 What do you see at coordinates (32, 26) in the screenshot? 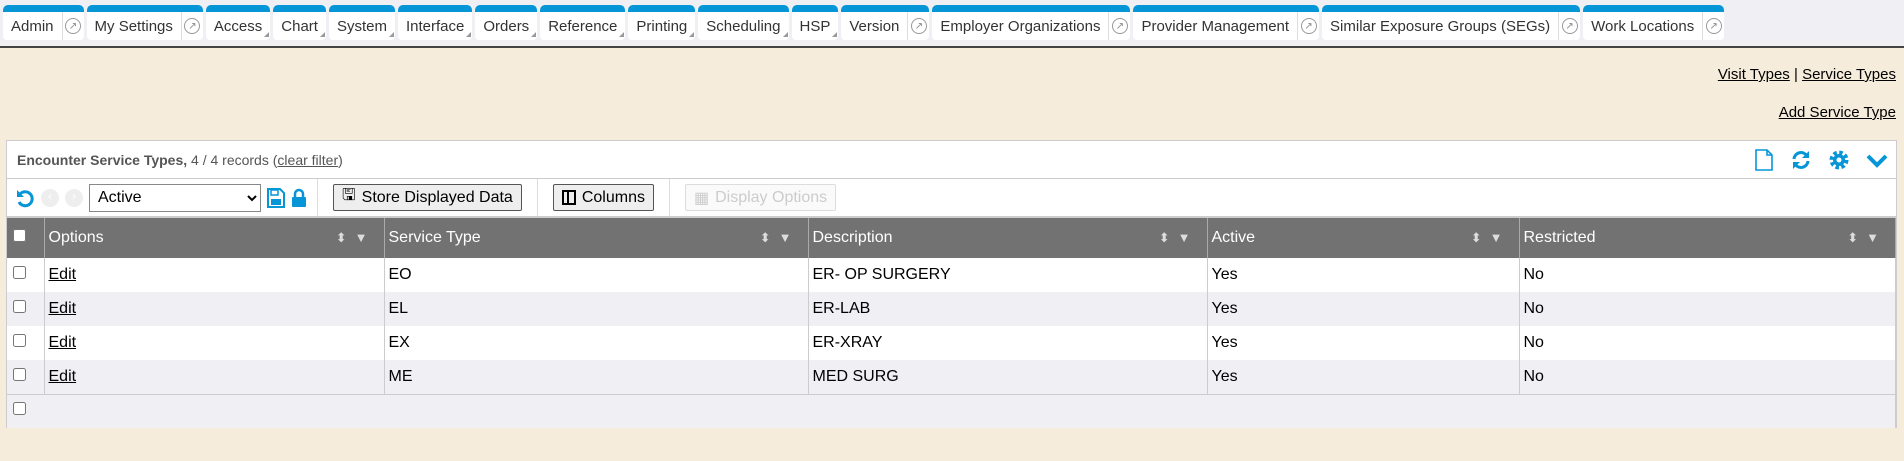
I see `nav-tab-label: Admin` at bounding box center [32, 26].